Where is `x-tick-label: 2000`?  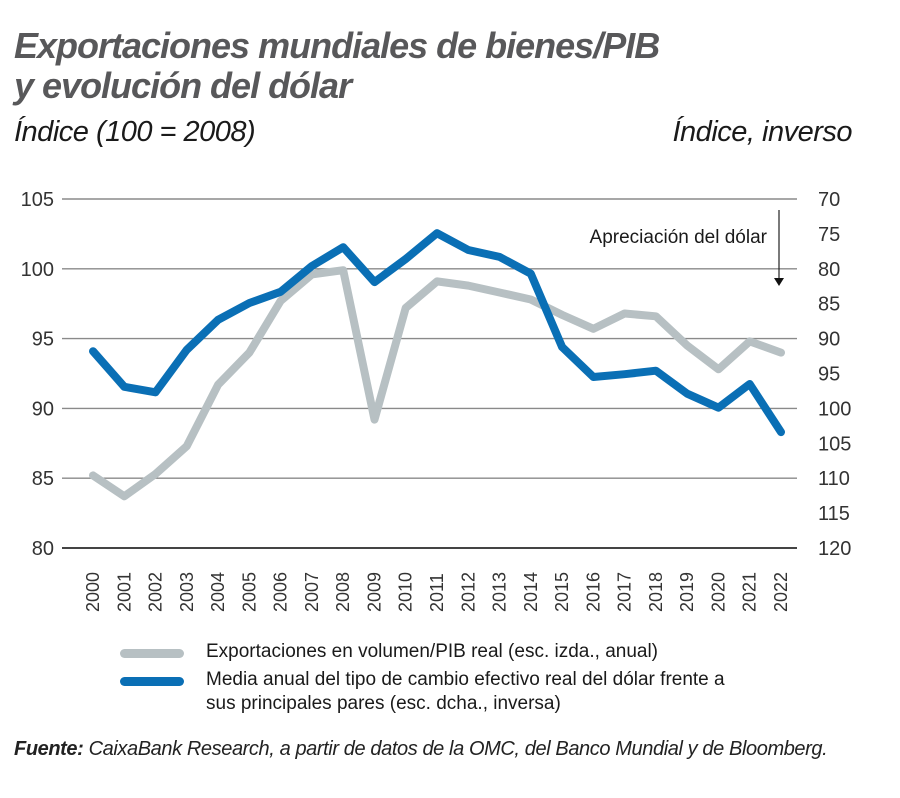 x-tick-label: 2000 is located at coordinates (93, 592).